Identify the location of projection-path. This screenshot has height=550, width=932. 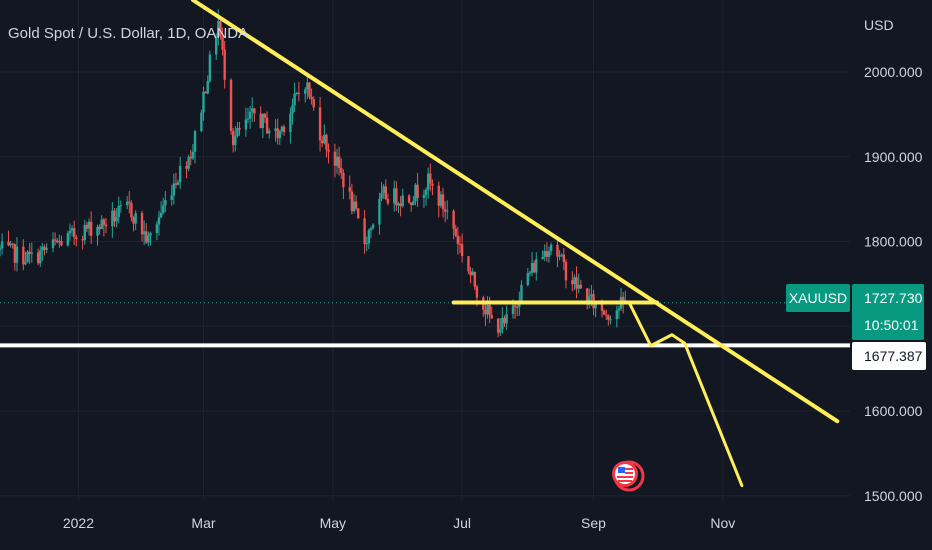
(686, 394).